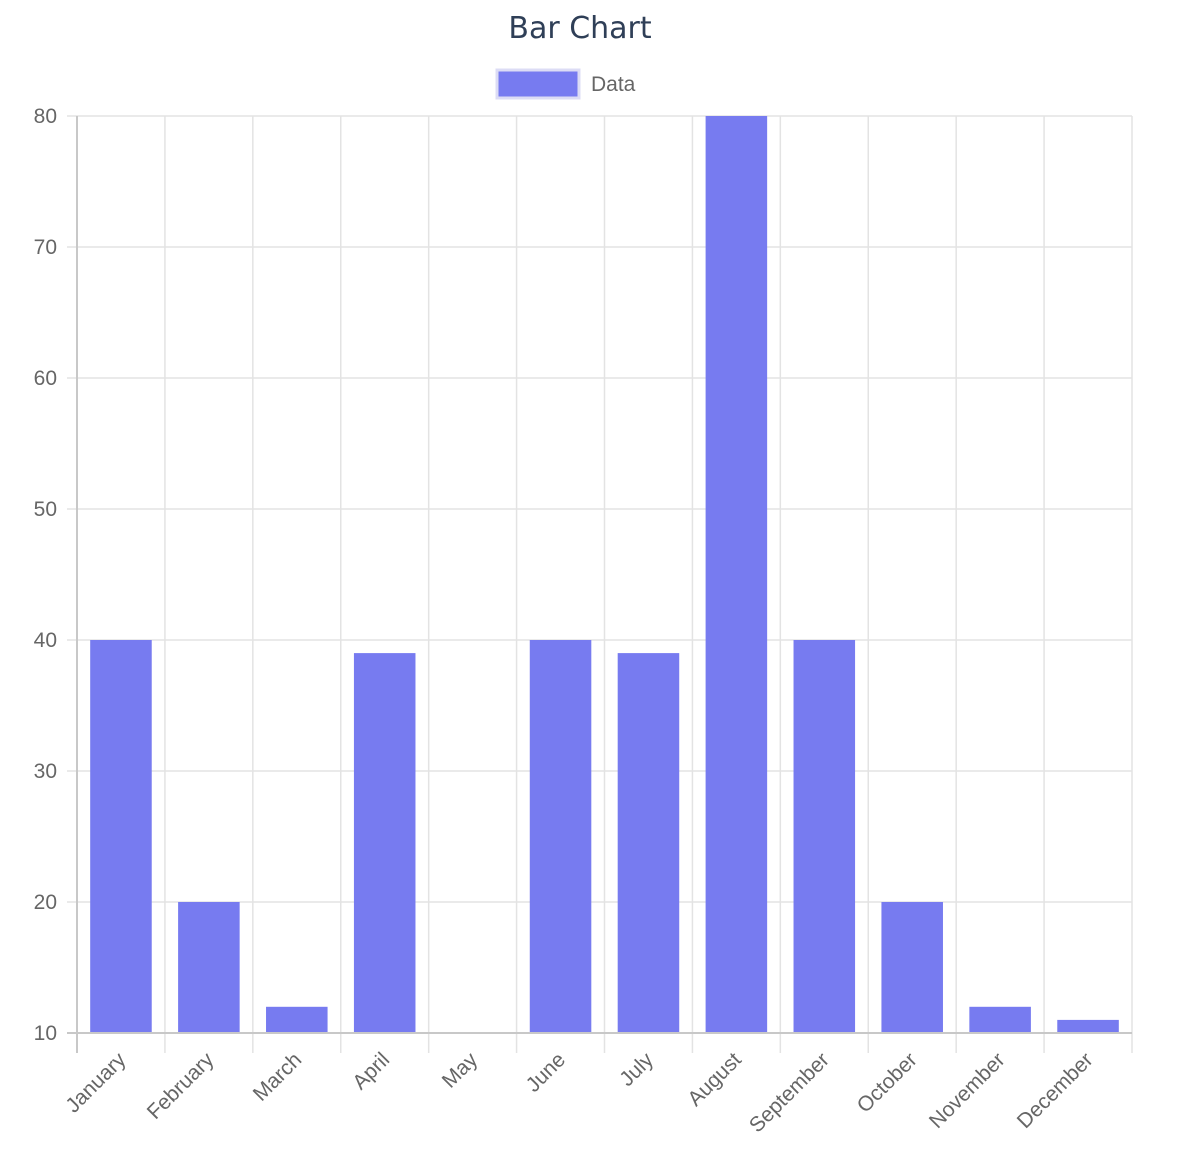 The width and height of the screenshot is (1200, 1172). Describe the element at coordinates (736, 574) in the screenshot. I see `bar-august` at that location.